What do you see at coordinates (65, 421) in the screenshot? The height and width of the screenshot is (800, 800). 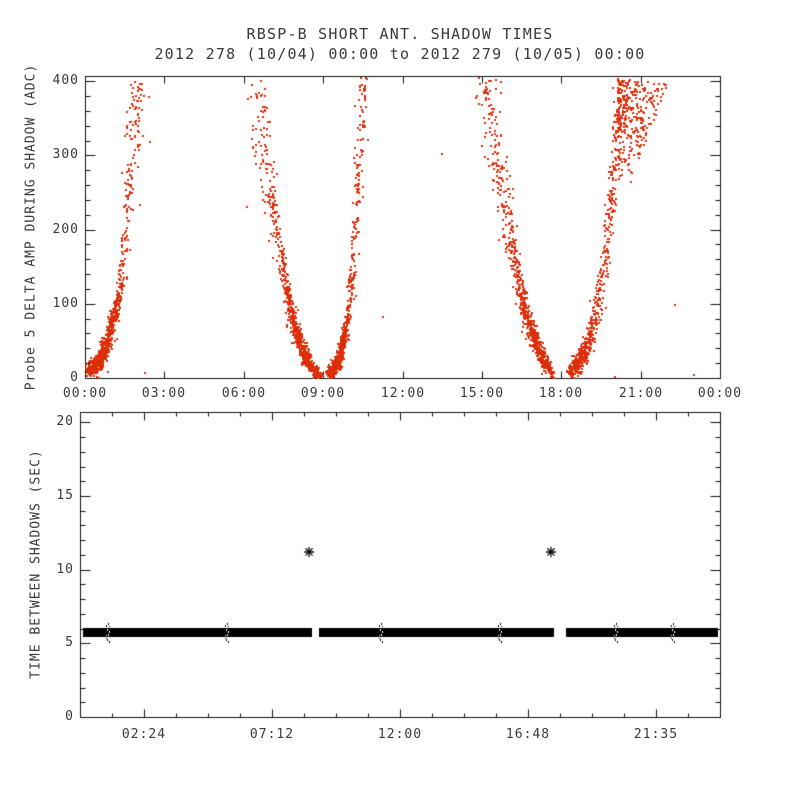 I see `bottom-y-tick-label: 20` at bounding box center [65, 421].